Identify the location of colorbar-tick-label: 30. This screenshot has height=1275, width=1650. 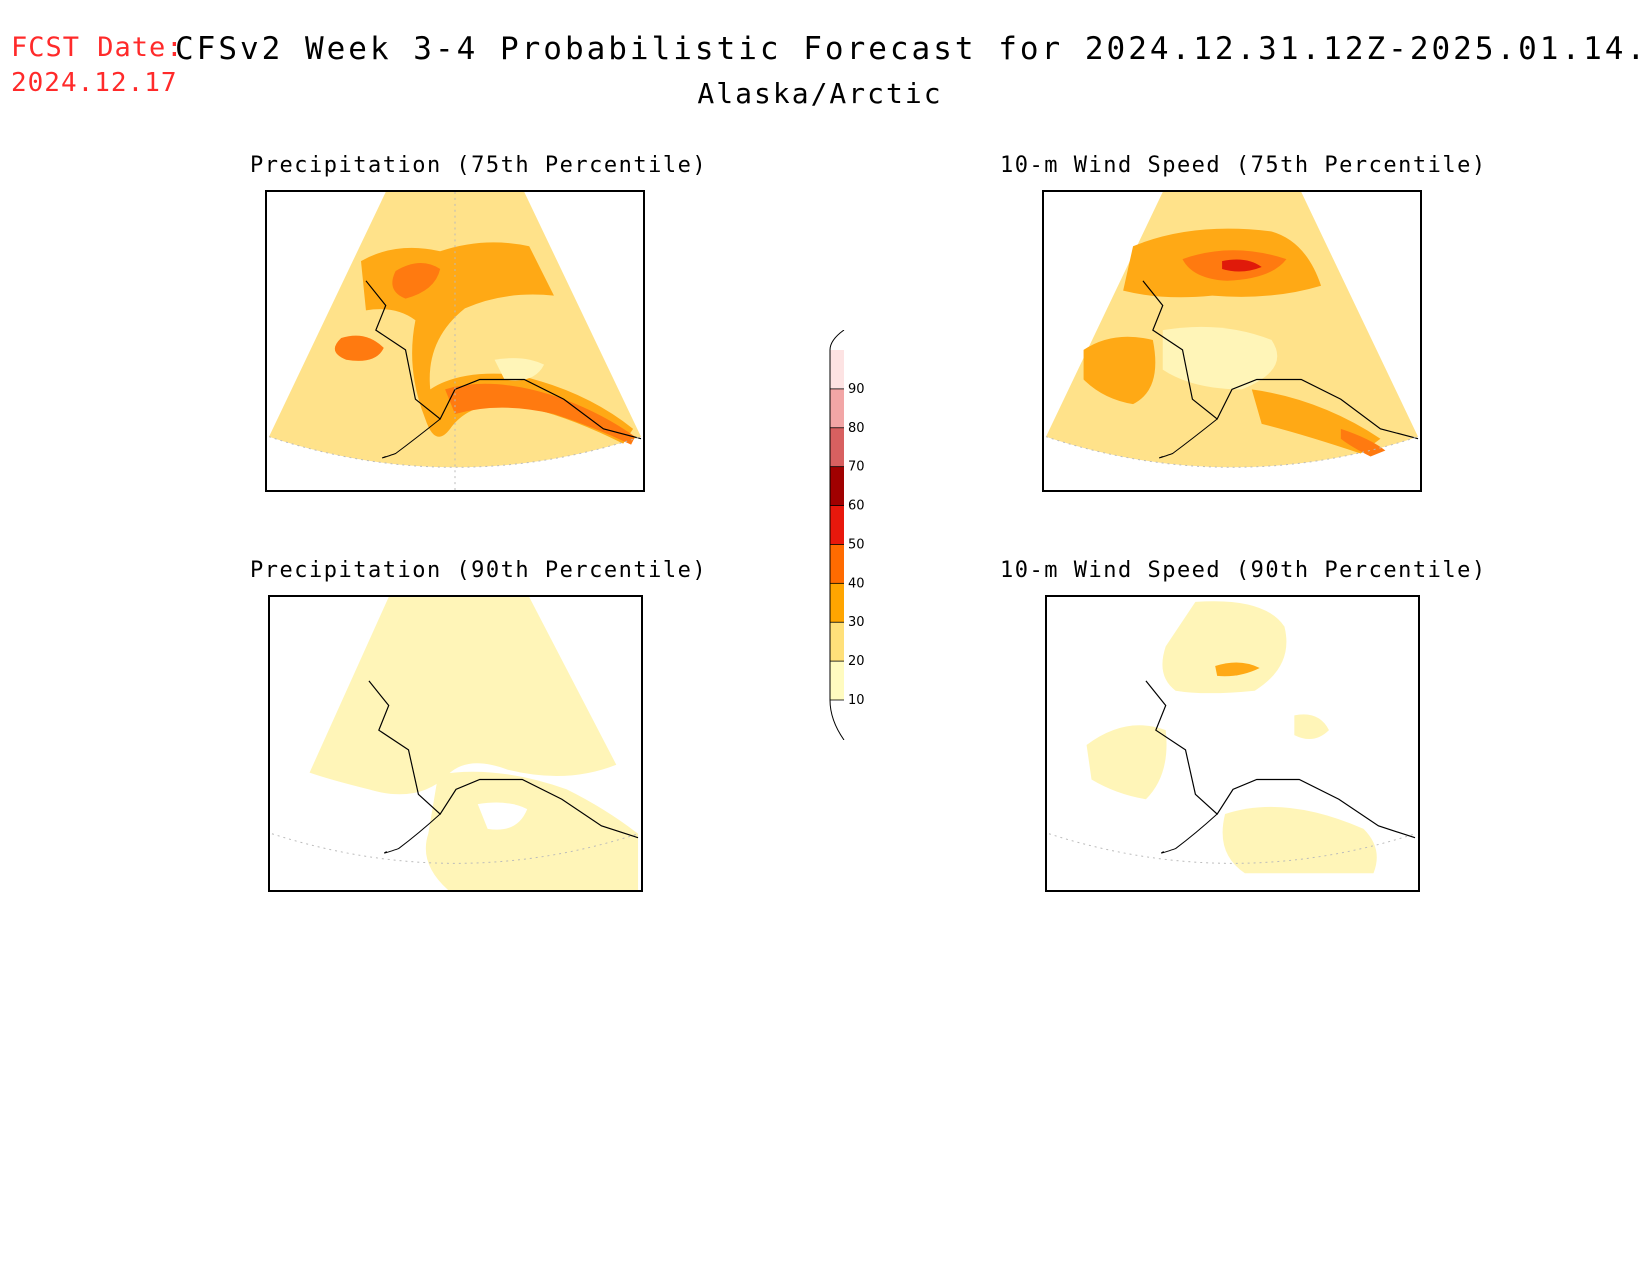
(856, 622).